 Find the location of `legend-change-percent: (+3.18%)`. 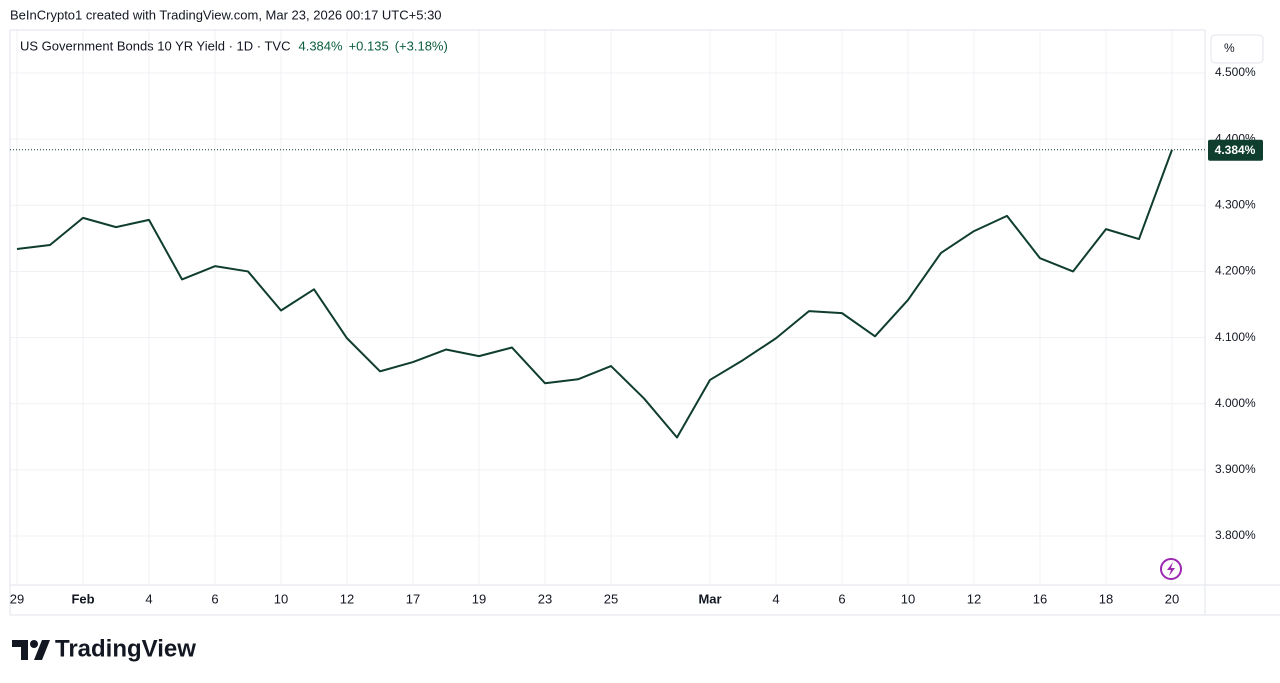

legend-change-percent: (+3.18%) is located at coordinates (421, 45).